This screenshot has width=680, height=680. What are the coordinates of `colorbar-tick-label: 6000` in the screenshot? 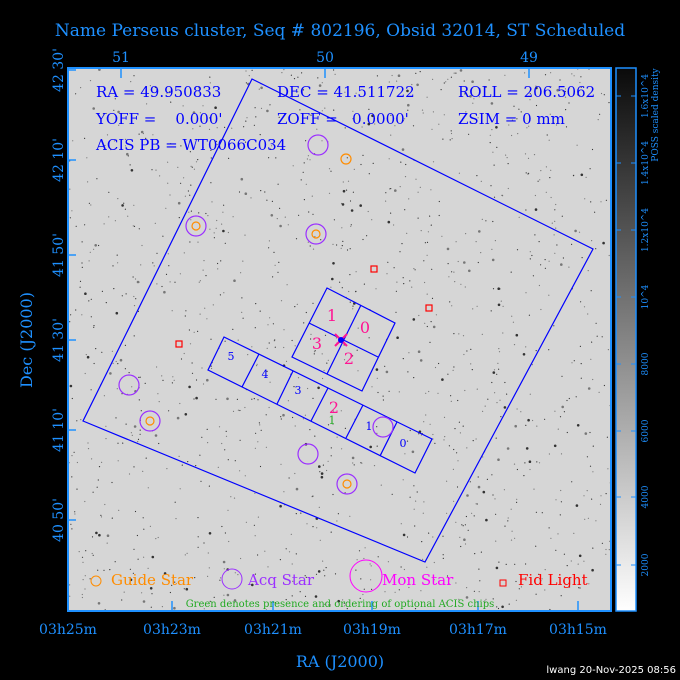 It's located at (646, 430).